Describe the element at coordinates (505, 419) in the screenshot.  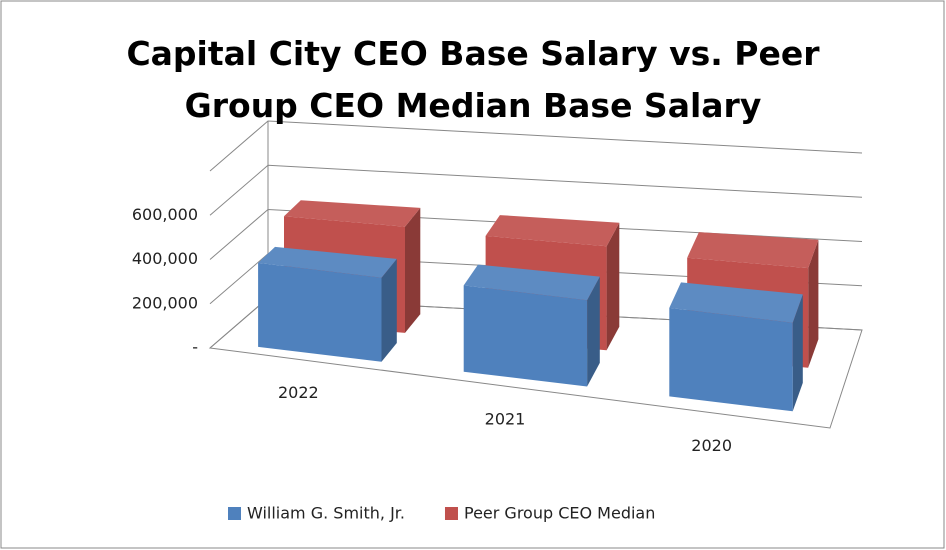
I see `x-tick-label: 2021` at that location.